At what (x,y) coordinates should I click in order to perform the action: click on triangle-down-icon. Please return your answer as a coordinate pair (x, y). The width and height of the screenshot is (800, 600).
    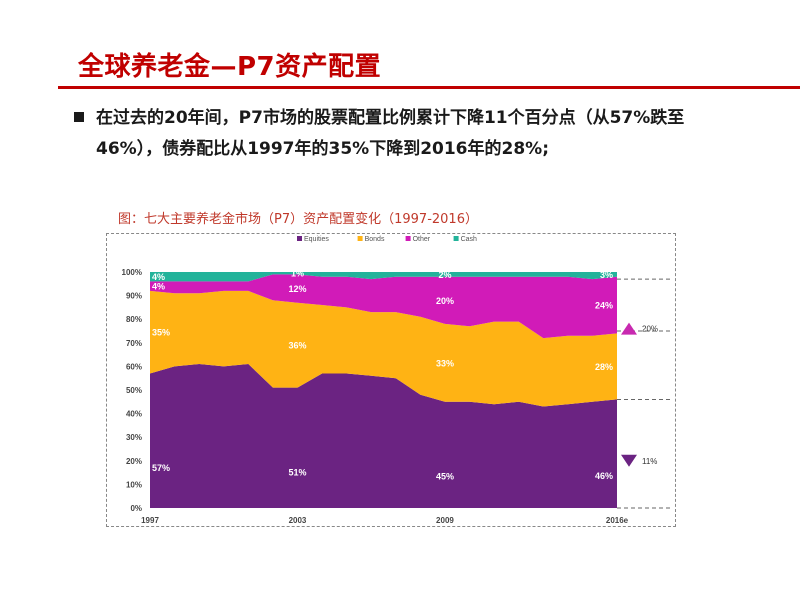
    Looking at the image, I should click on (629, 460).